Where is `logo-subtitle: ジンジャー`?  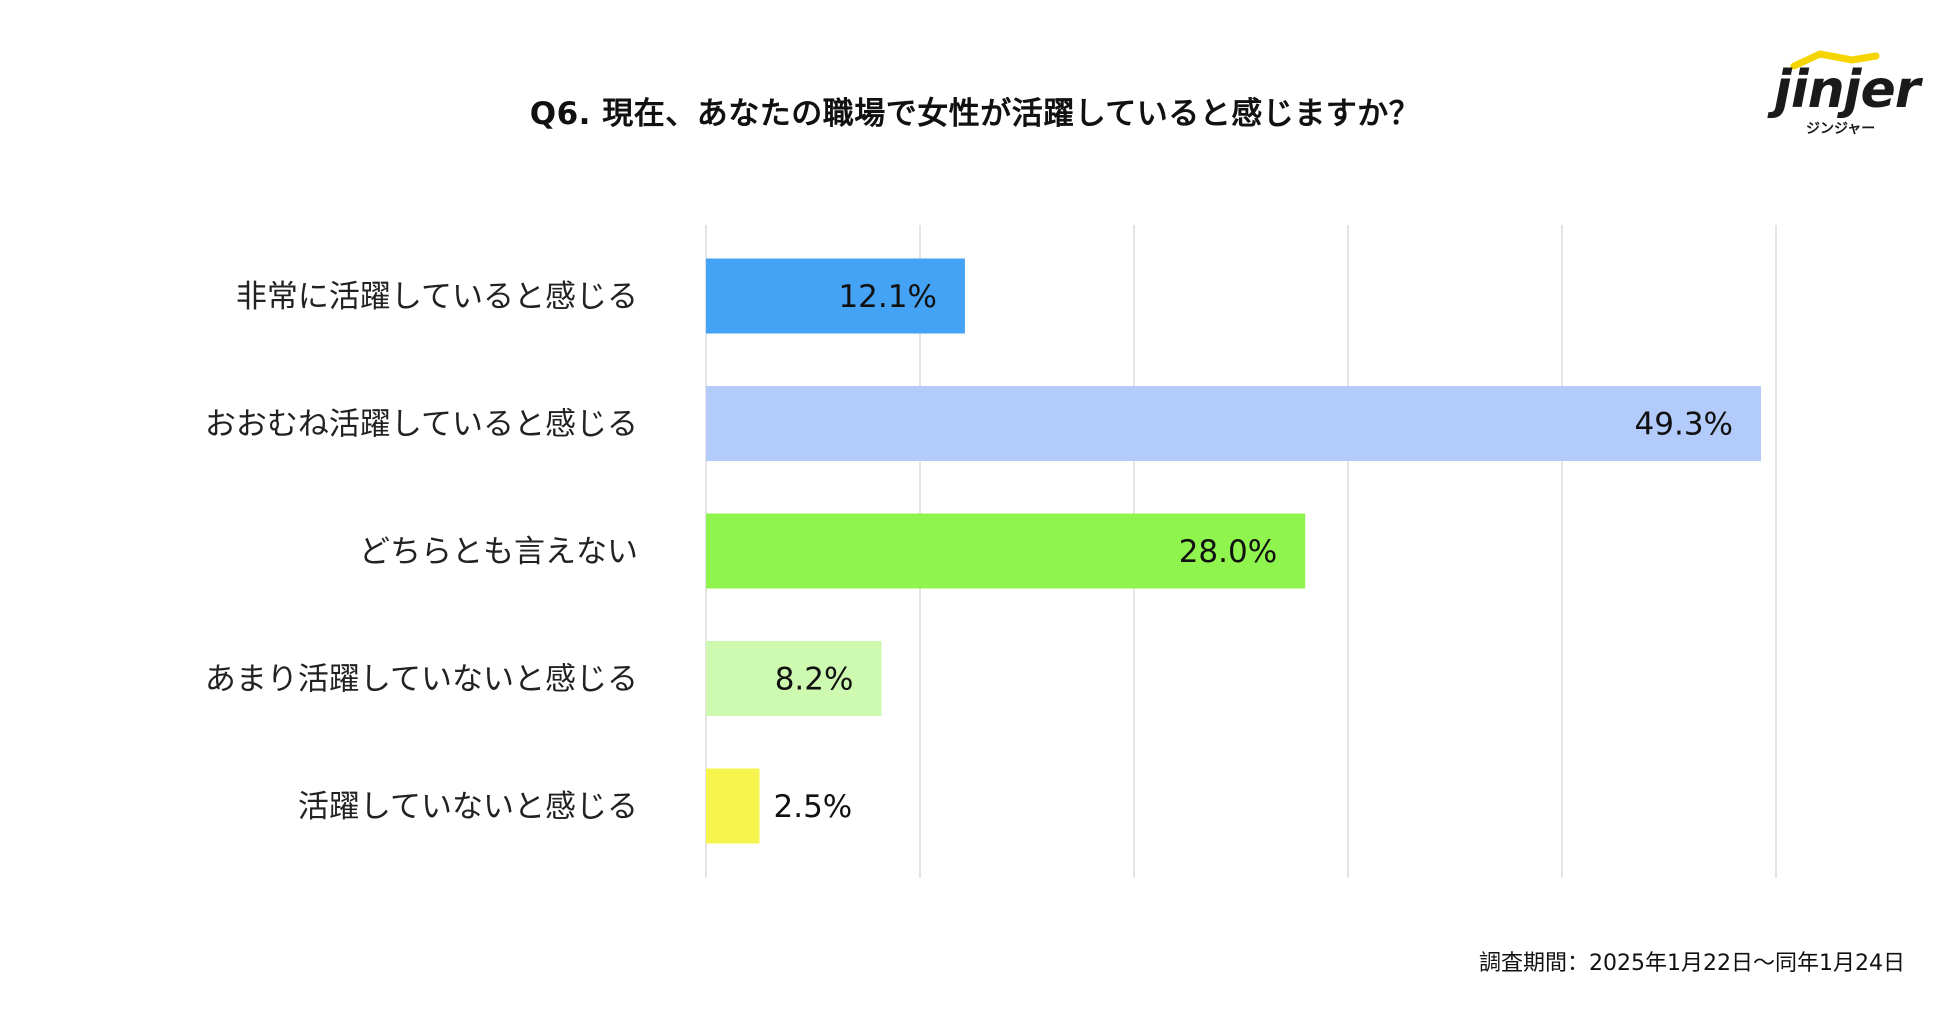 logo-subtitle: ジンジャー is located at coordinates (1841, 129).